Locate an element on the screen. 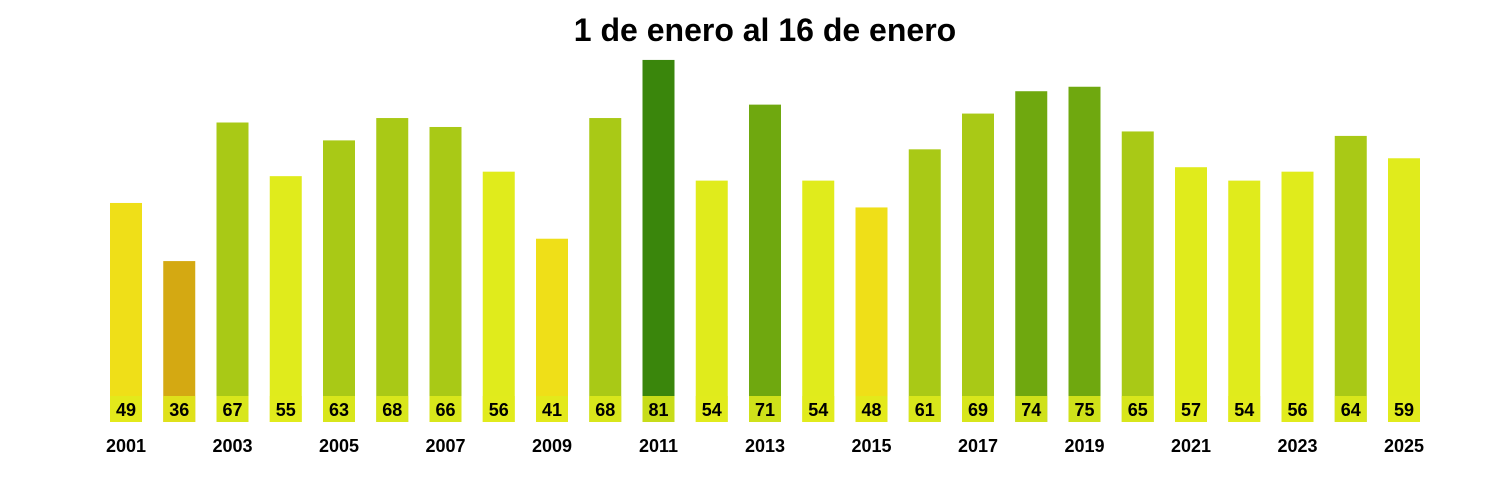  bar-label-background-2009 is located at coordinates (552, 409).